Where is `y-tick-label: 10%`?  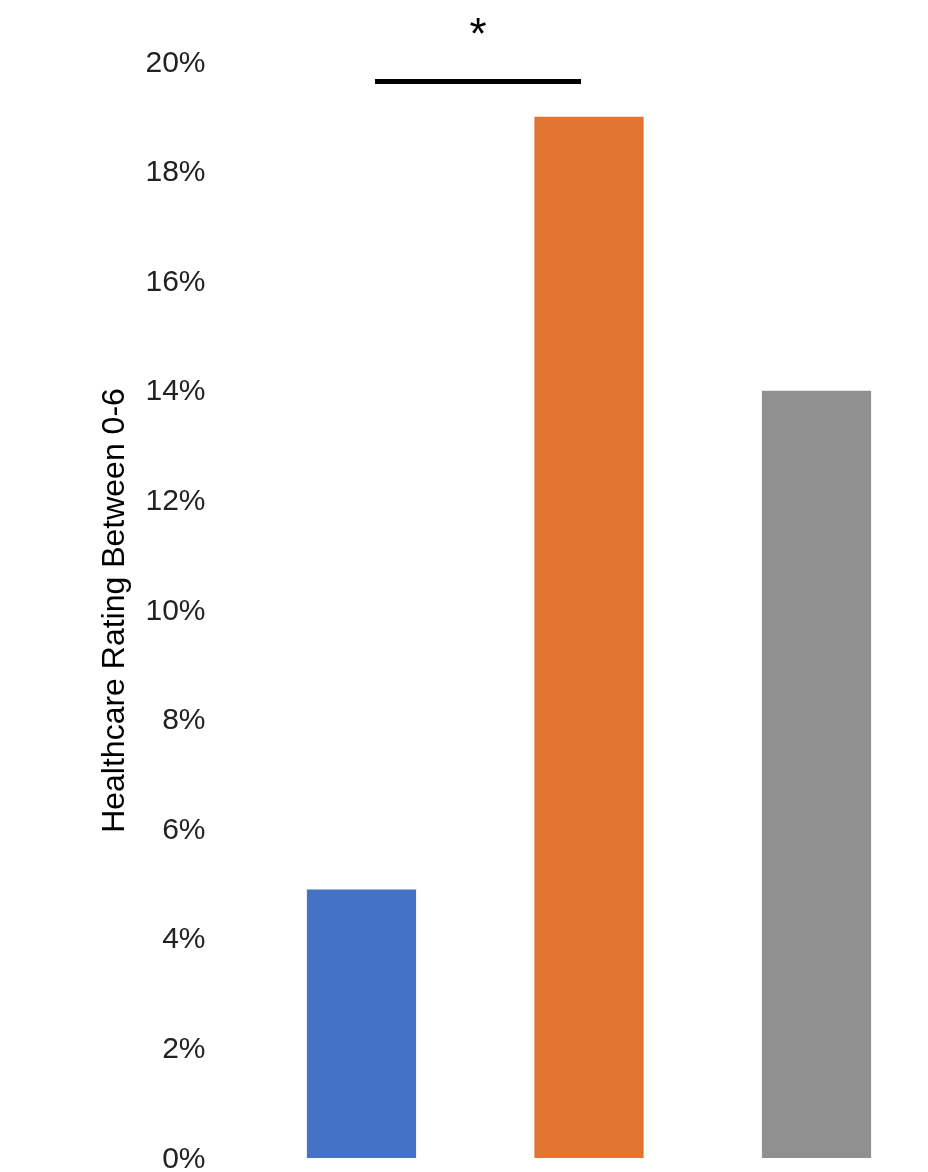
y-tick-label: 10% is located at coordinates (175, 609).